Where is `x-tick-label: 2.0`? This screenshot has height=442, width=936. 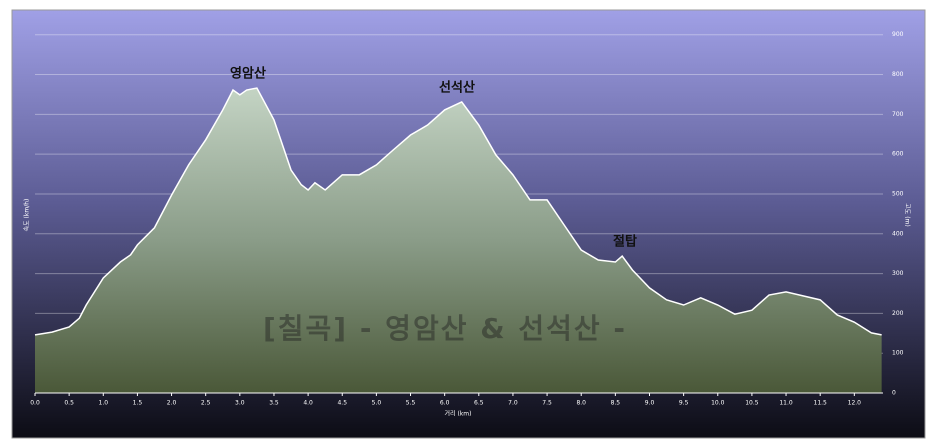 x-tick-label: 2.0 is located at coordinates (172, 403).